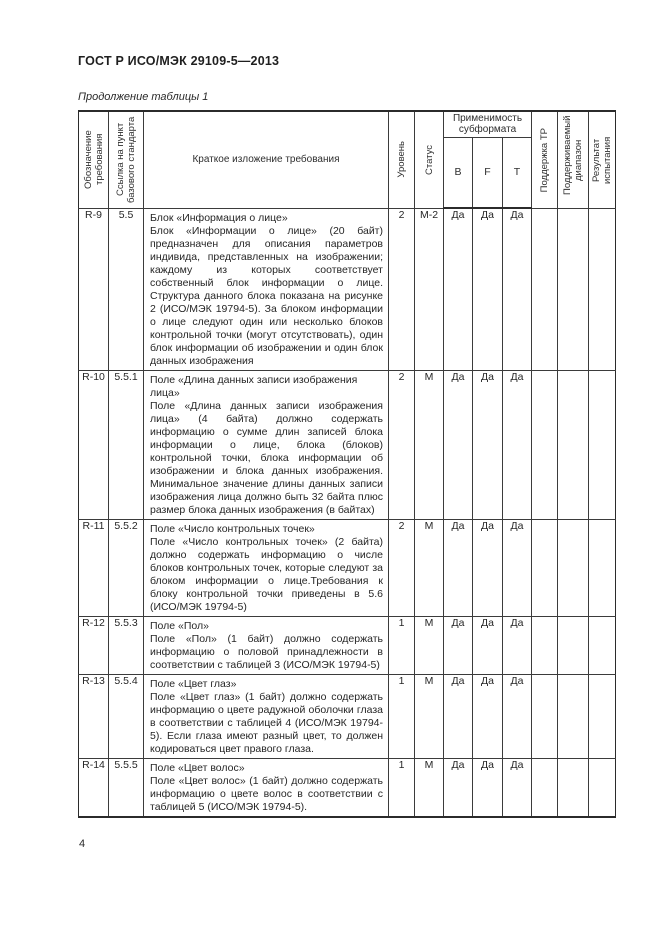 The width and height of the screenshot is (661, 935). I want to click on header-status: Статус, so click(429, 159).